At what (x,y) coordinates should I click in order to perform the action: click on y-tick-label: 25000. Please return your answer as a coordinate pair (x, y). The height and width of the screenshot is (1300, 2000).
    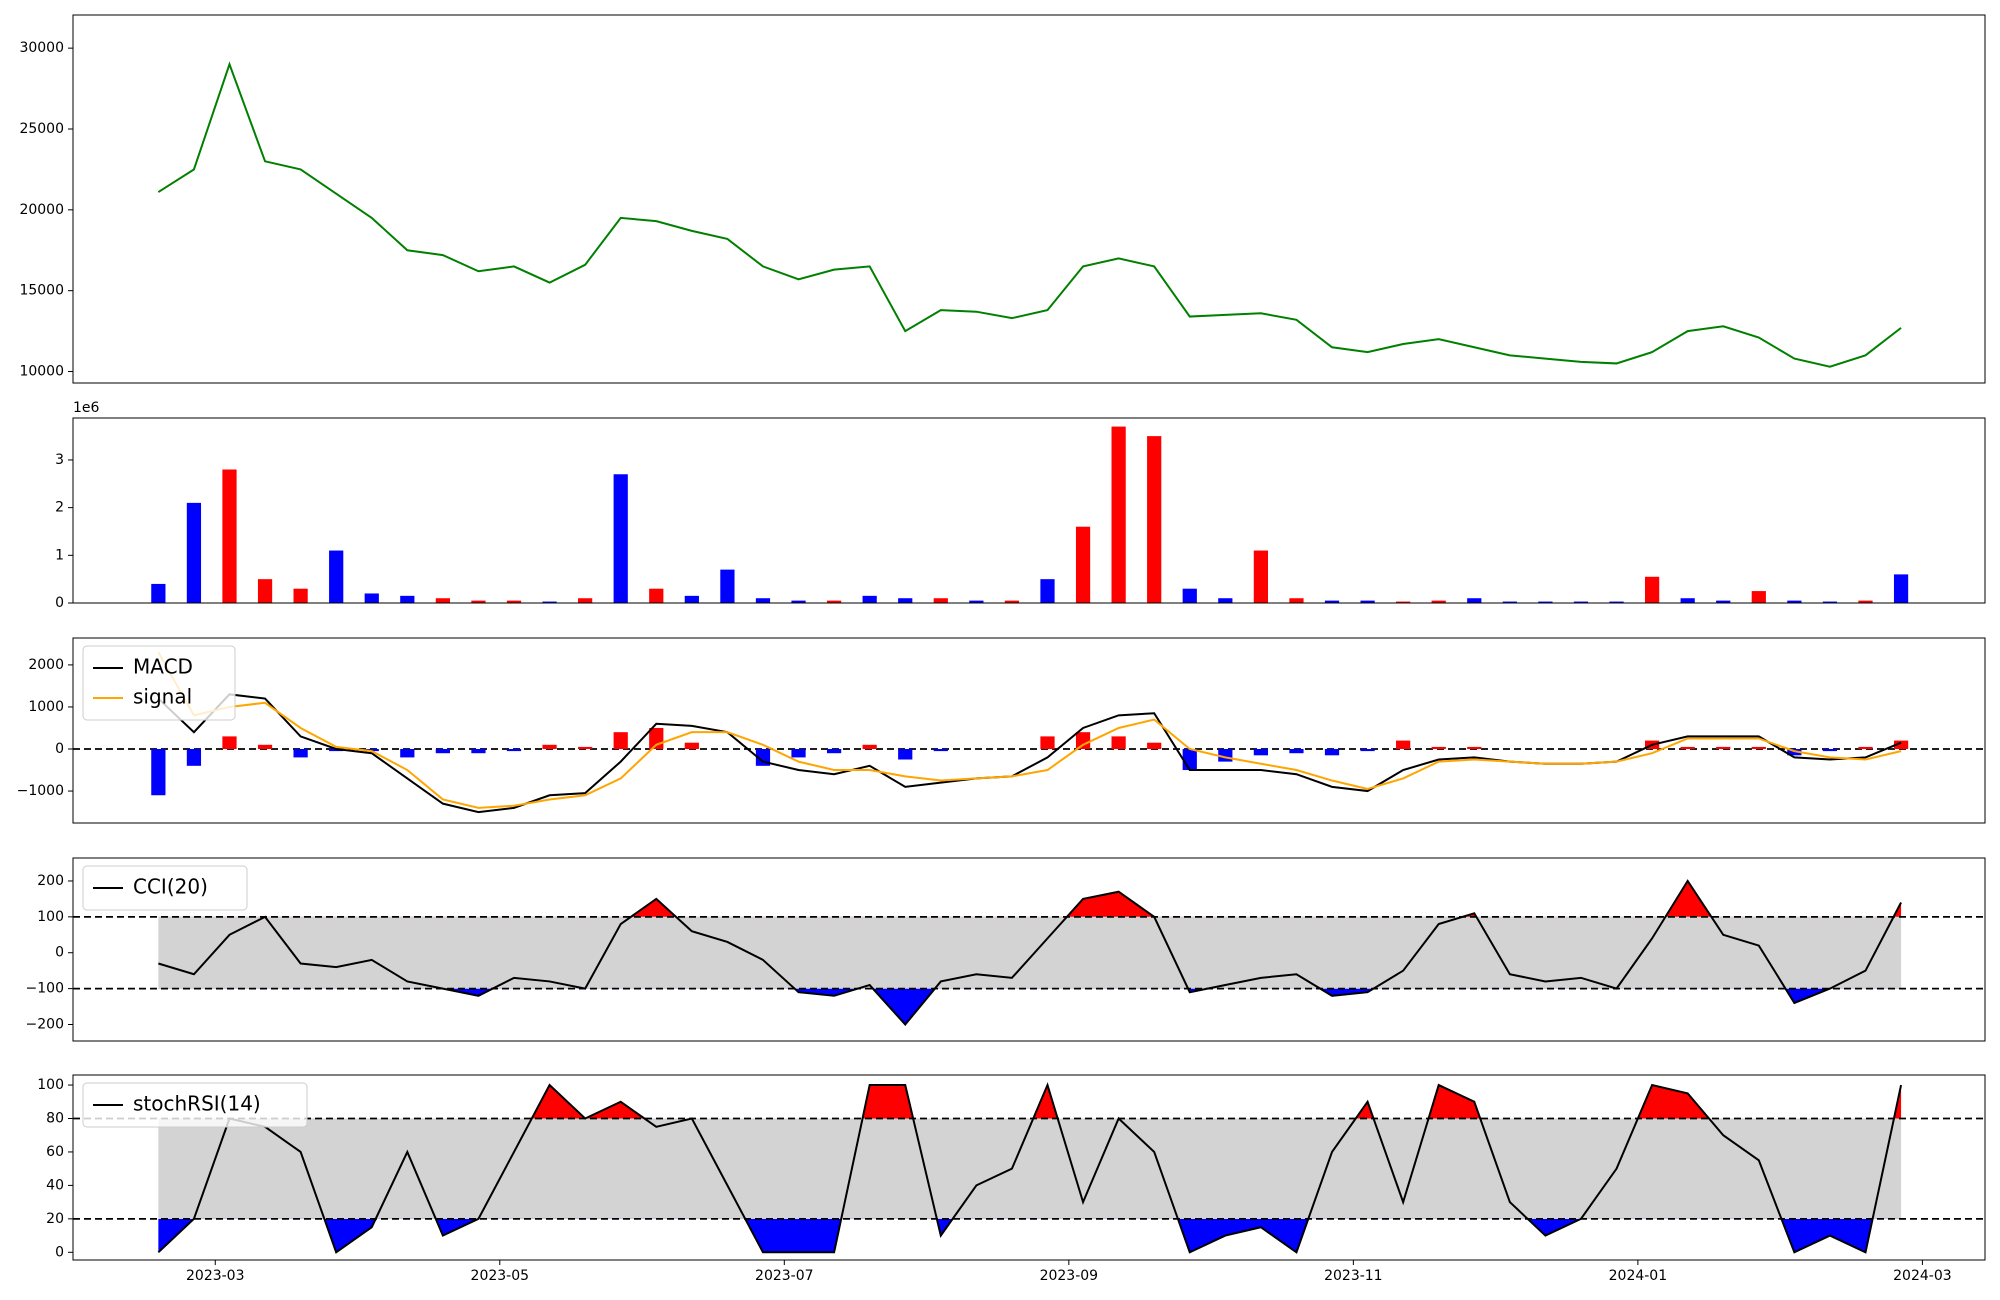
    Looking at the image, I should click on (41, 129).